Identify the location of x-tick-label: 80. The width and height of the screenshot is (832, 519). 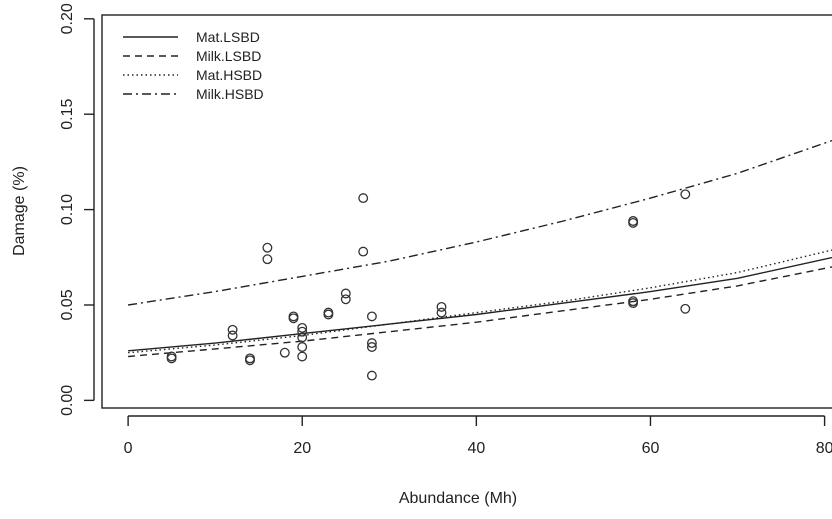
(824, 448).